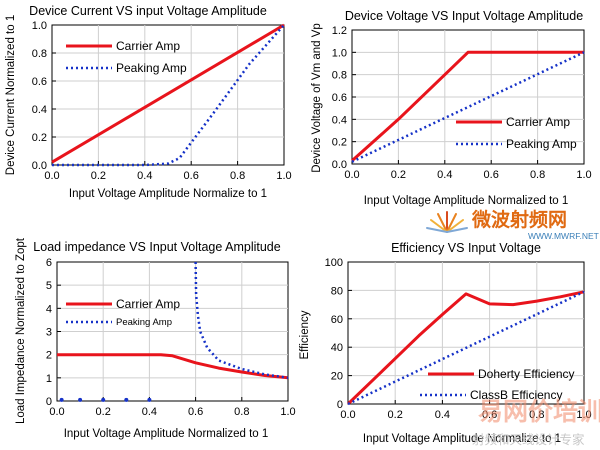 This screenshot has height=450, width=600. I want to click on legend: Doherty Efficiency ClassB Efficiency, so click(497, 384).